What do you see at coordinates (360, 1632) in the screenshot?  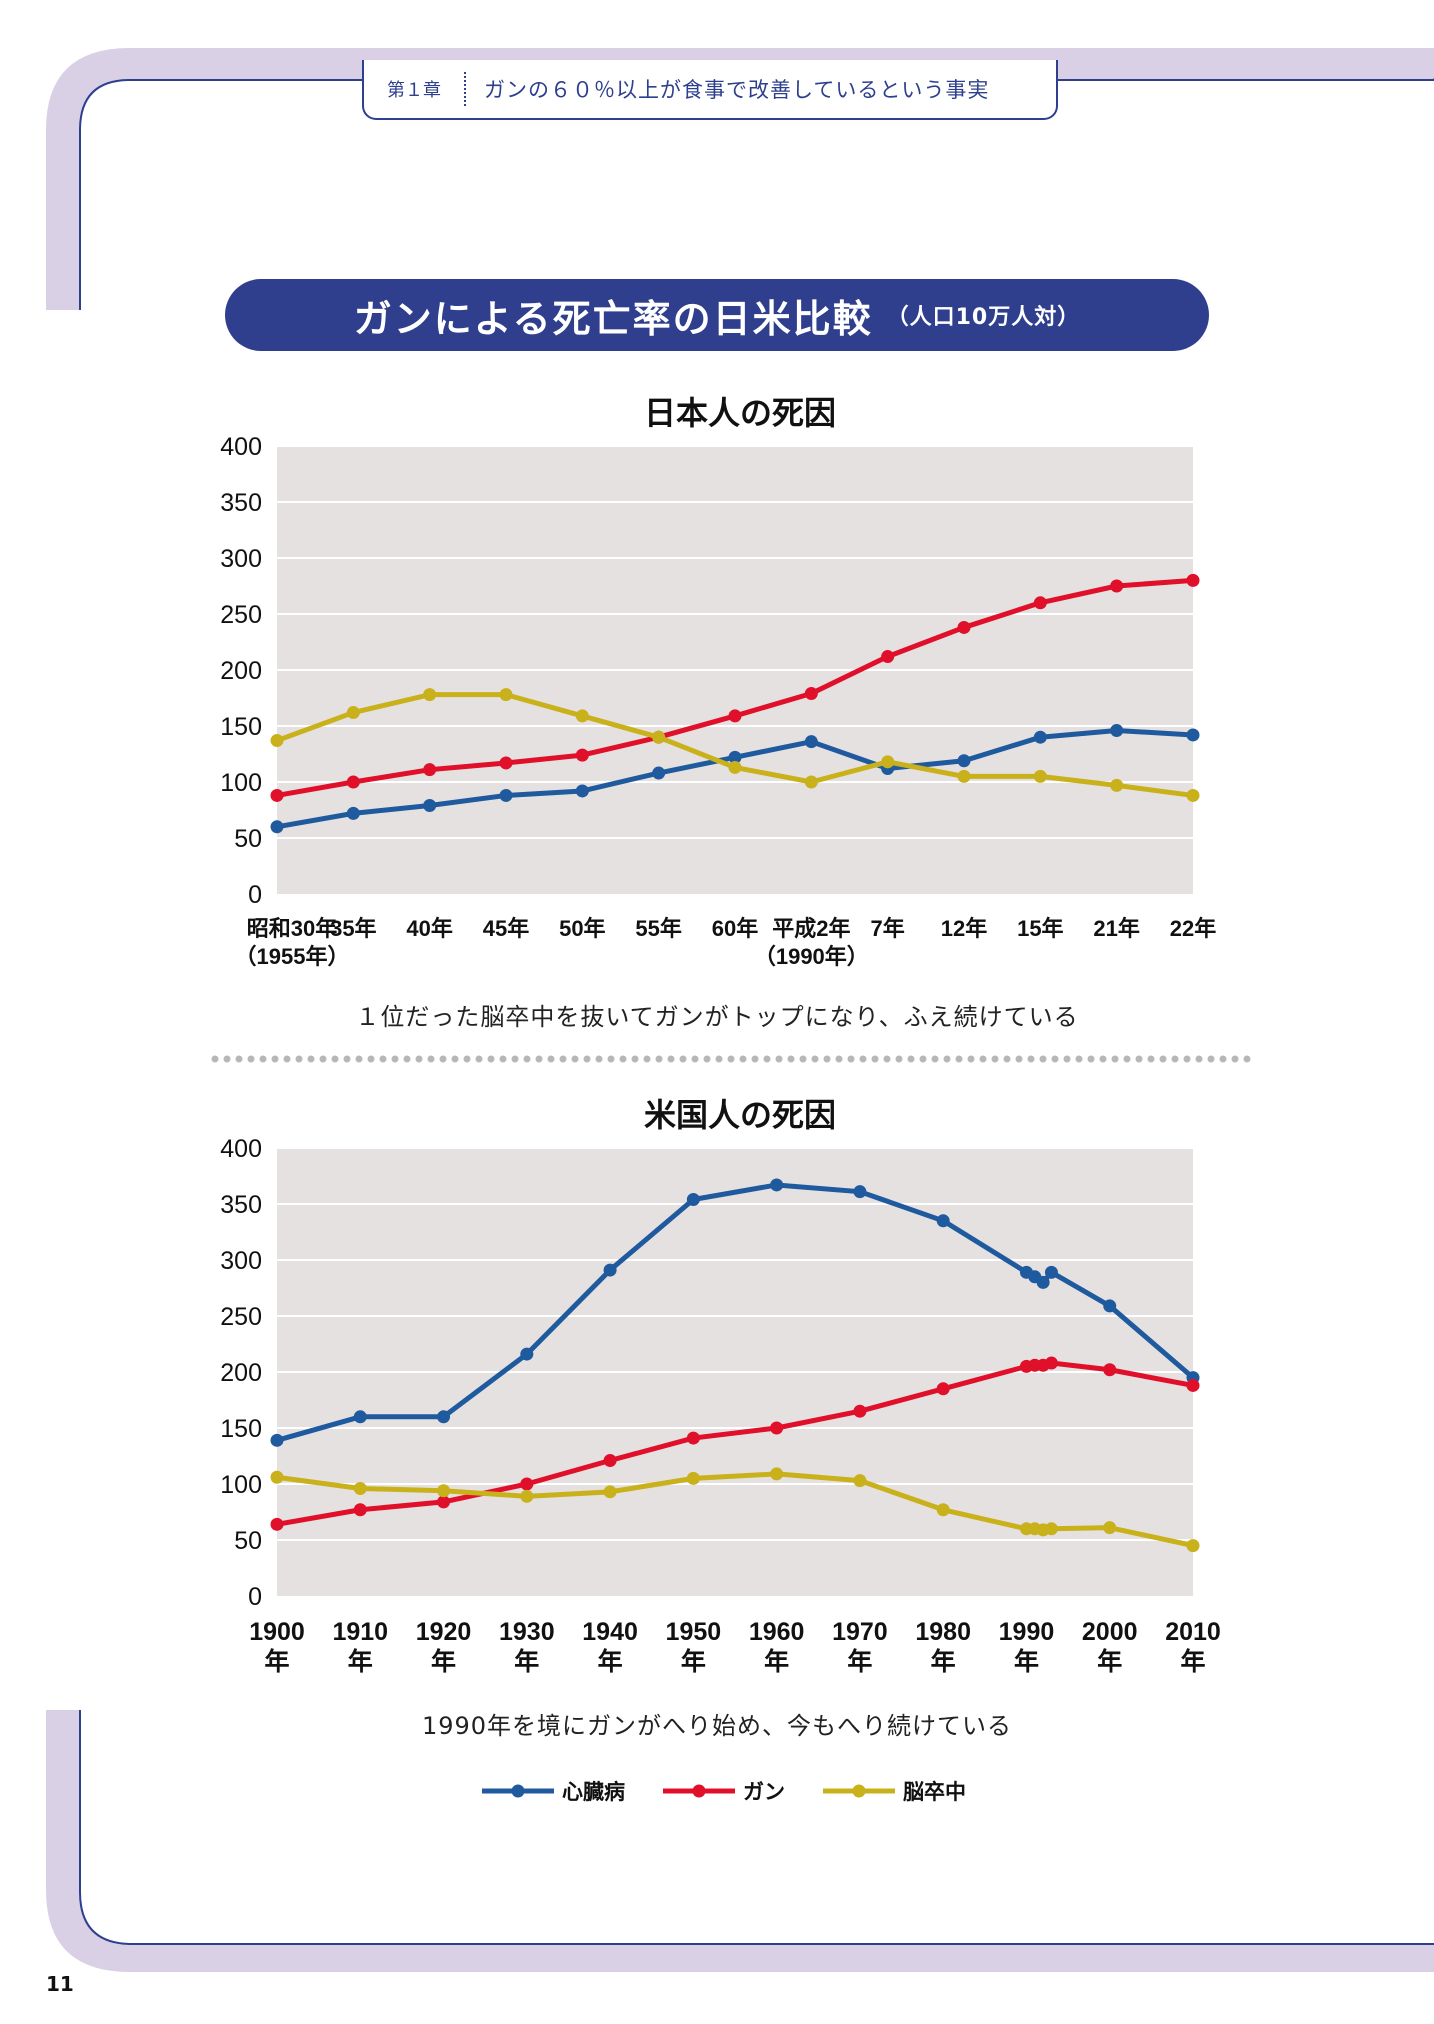 I see `x-tick-label: 1910` at bounding box center [360, 1632].